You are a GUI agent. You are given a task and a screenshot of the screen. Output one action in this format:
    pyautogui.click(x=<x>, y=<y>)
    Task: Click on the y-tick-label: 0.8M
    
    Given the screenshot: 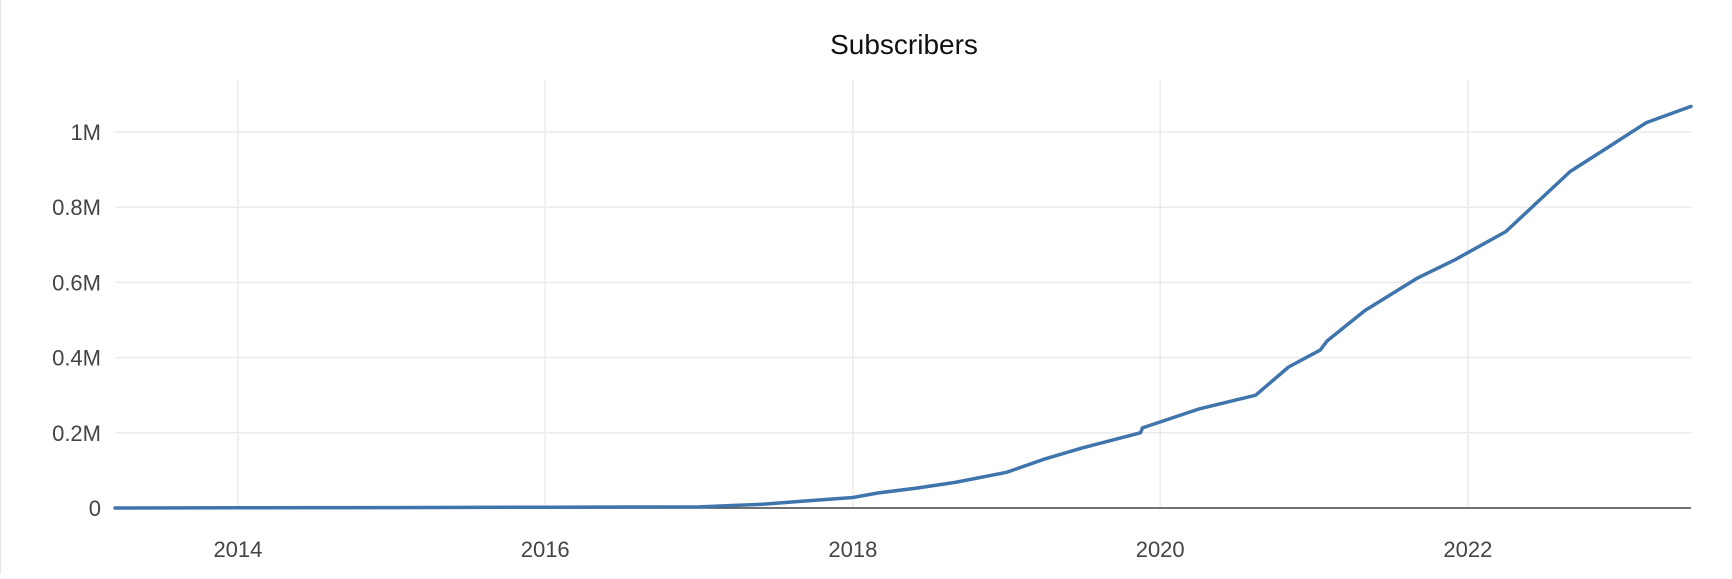 What is the action you would take?
    pyautogui.click(x=76, y=207)
    